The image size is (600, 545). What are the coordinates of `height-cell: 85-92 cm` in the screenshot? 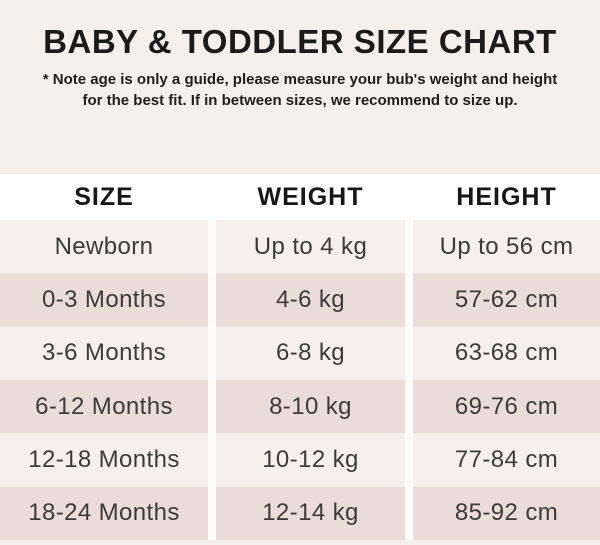 It's located at (506, 513).